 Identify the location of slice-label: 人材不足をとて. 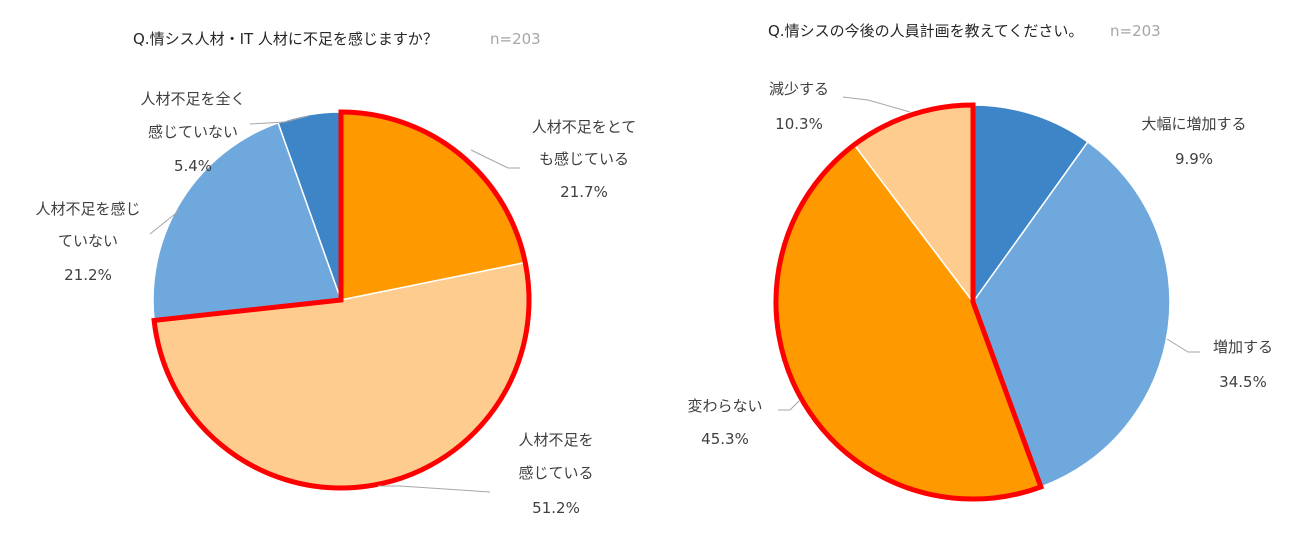
(584, 127).